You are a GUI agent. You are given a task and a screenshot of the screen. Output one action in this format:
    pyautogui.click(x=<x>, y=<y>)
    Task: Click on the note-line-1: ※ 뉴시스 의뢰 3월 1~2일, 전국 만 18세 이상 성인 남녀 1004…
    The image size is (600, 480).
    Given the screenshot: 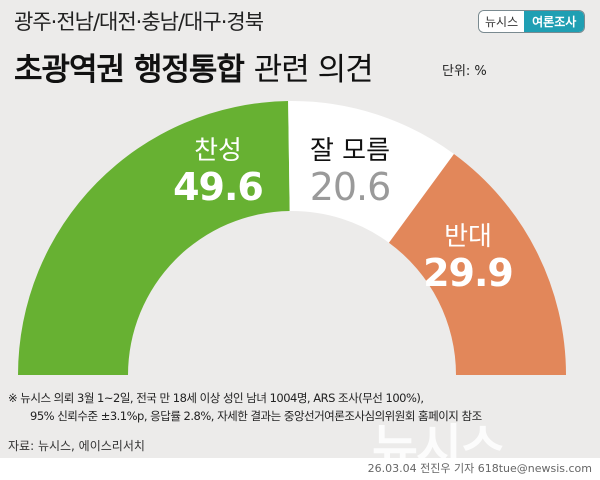 What is the action you would take?
    pyautogui.click(x=216, y=398)
    